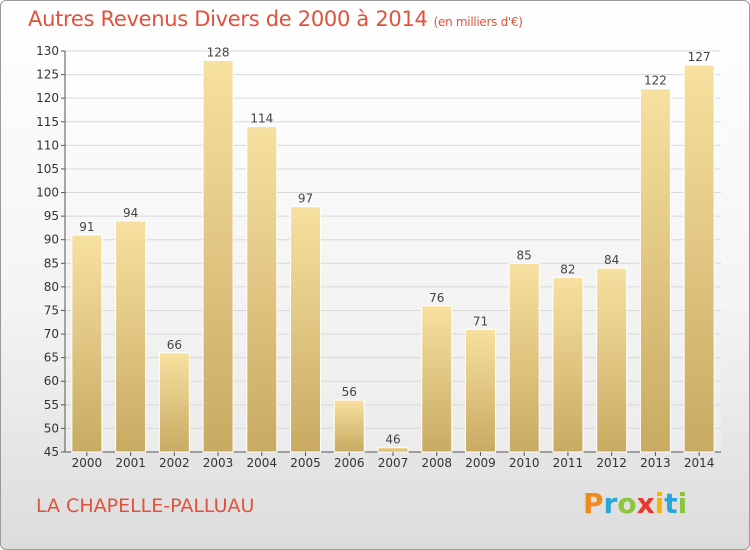 The height and width of the screenshot is (550, 750). What do you see at coordinates (305, 199) in the screenshot?
I see `data-label: 97` at bounding box center [305, 199].